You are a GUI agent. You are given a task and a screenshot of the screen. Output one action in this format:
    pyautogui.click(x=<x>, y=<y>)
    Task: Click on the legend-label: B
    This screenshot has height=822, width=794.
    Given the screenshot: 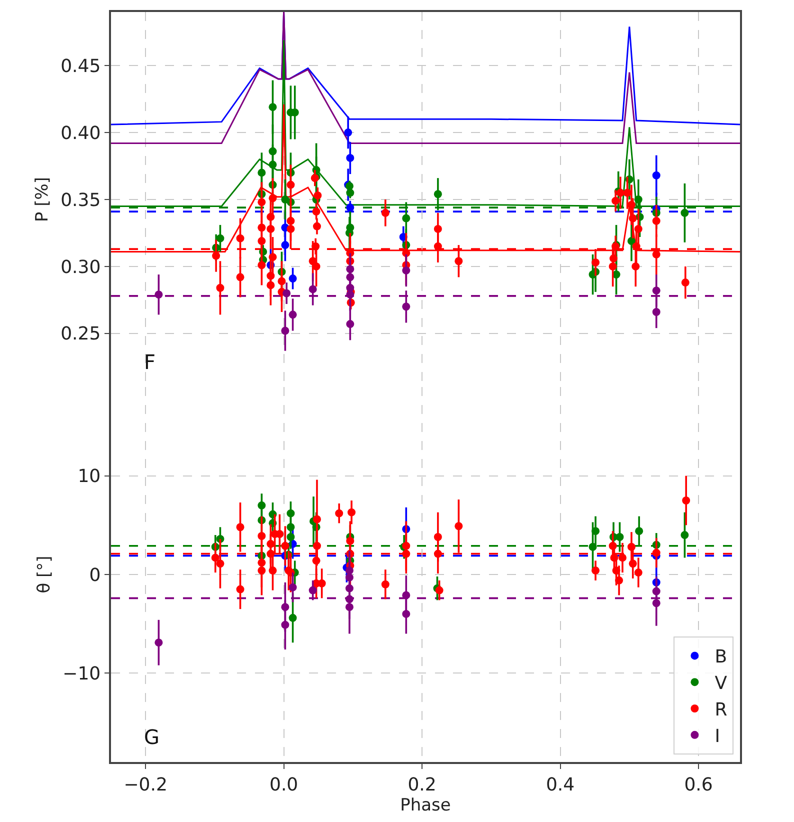 What is the action you would take?
    pyautogui.click(x=721, y=657)
    